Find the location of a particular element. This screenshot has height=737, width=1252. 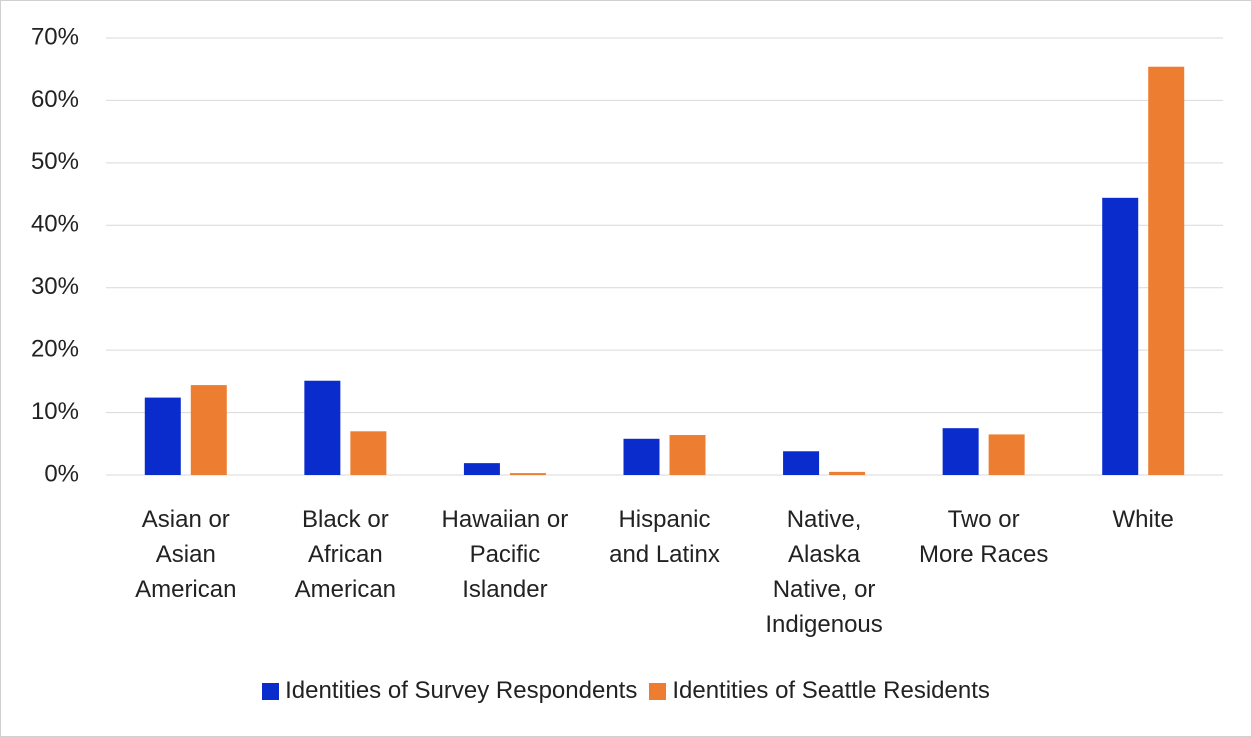

legend-label: Identities of Seattle Residents is located at coordinates (831, 690).